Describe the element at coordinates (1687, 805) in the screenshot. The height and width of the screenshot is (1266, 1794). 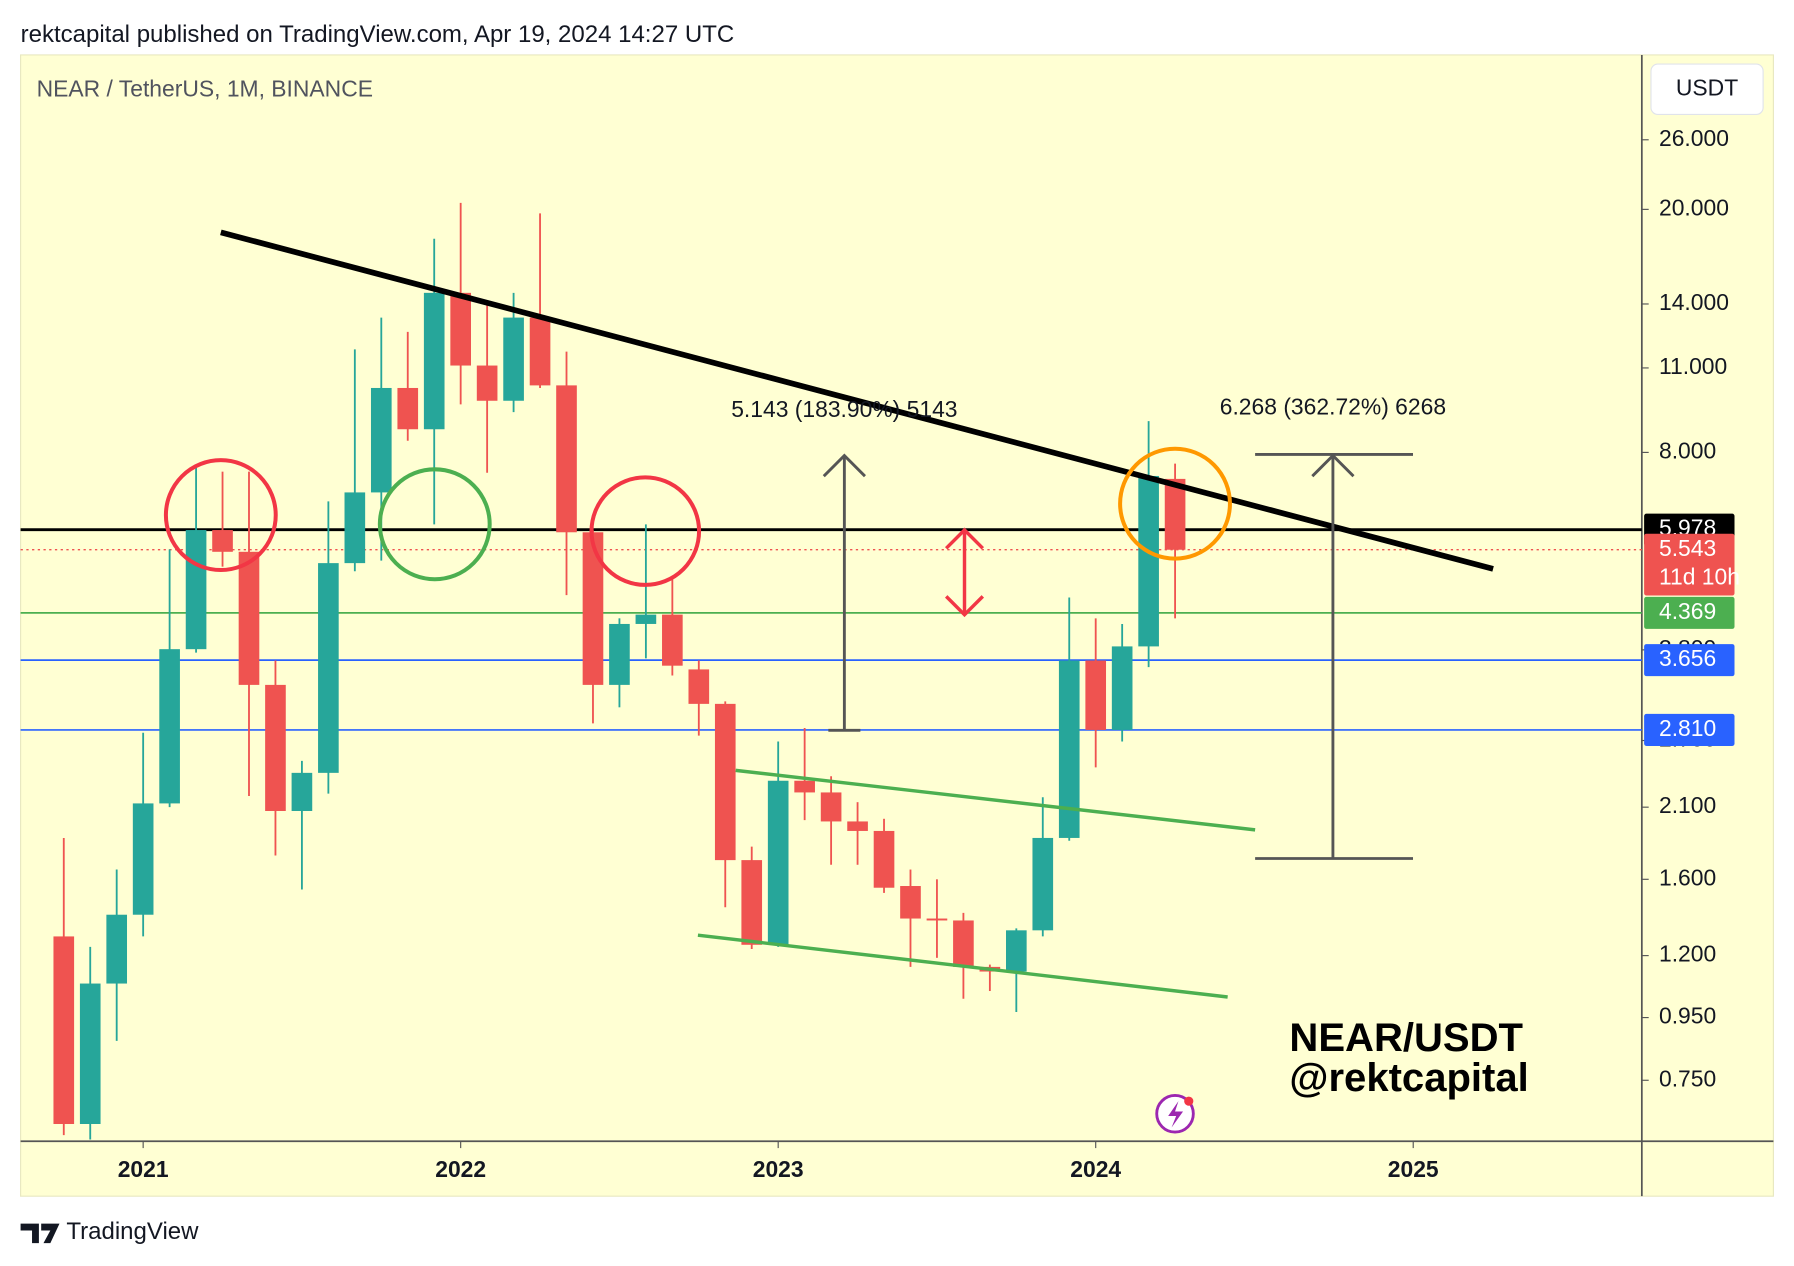
I see `y-tick-label: 2.100` at that location.